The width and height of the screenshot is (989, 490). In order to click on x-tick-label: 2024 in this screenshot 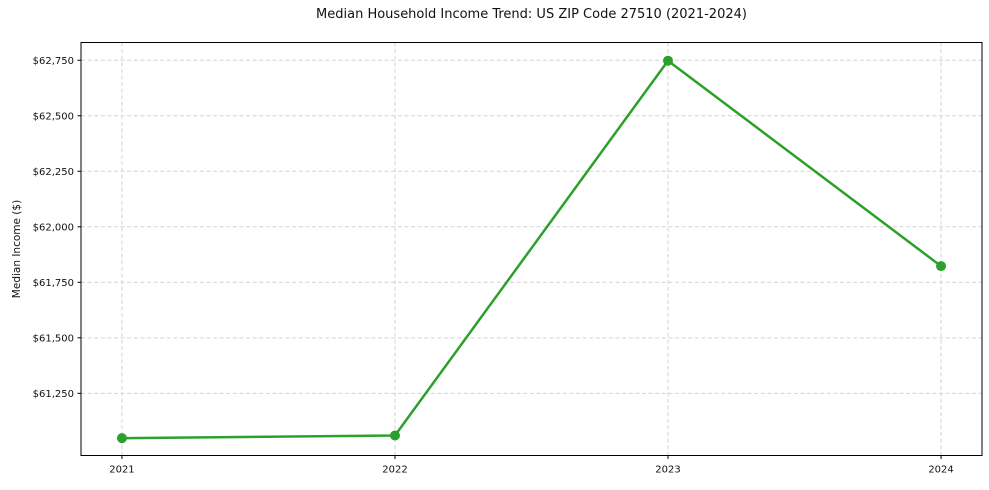, I will do `click(940, 470)`.